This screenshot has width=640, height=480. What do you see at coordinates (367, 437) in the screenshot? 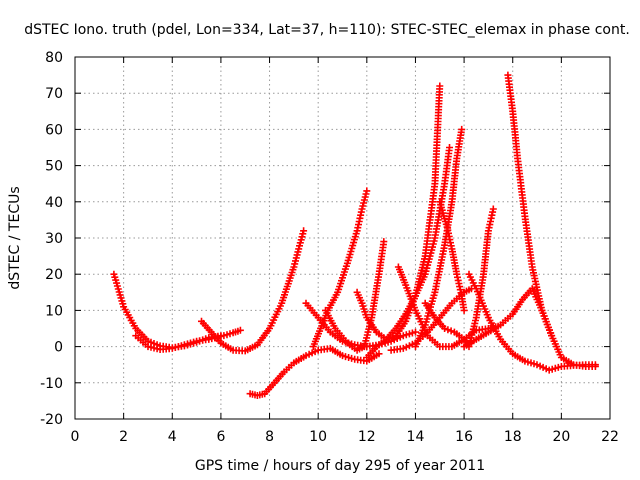
I see `x-tick-label: 12` at bounding box center [367, 437].